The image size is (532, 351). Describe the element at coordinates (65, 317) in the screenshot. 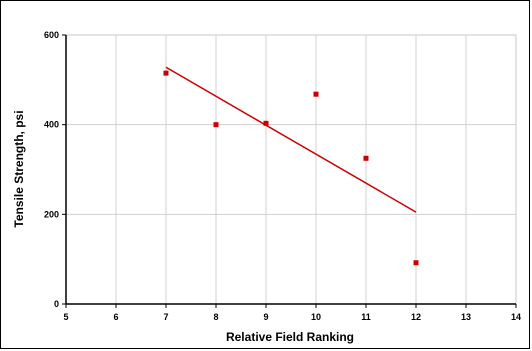

I see `x-tick-label: 5` at that location.